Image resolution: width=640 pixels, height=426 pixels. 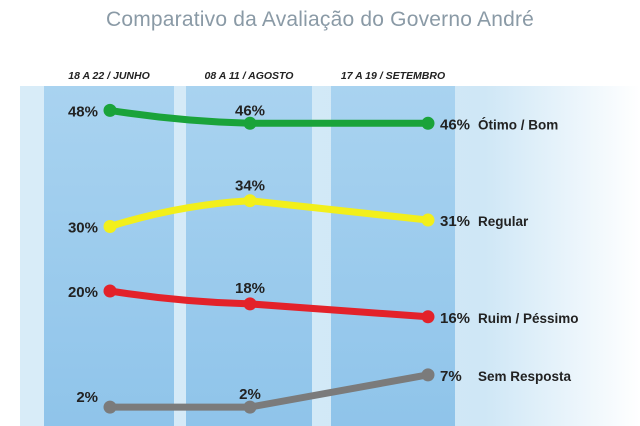 I want to click on data-label: 30%, so click(x=83, y=228).